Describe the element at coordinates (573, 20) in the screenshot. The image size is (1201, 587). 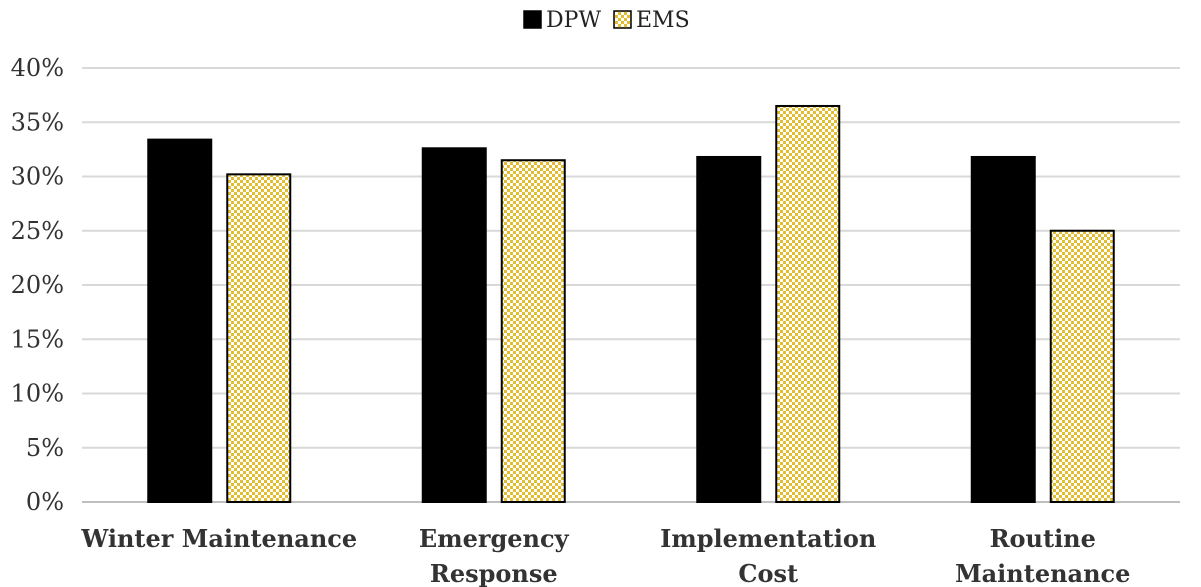
I see `legend-label-dpw: DPW` at that location.